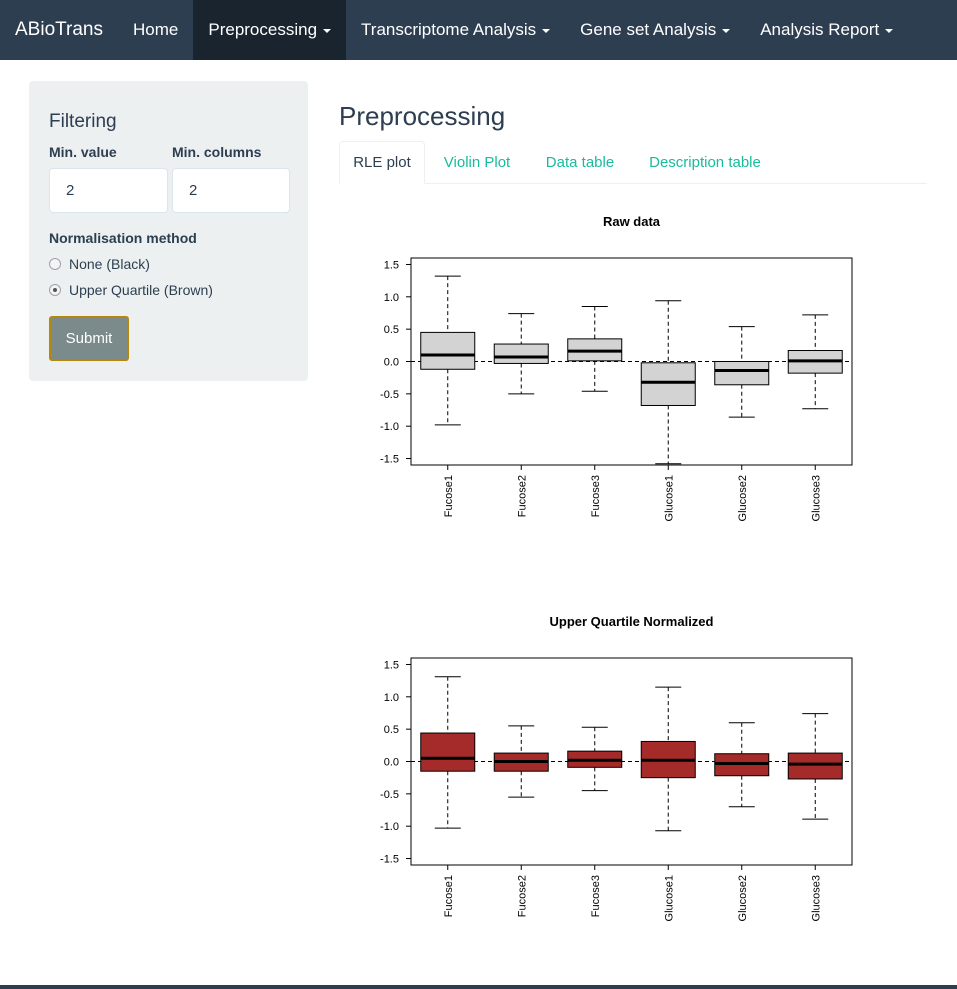 The height and width of the screenshot is (989, 957). What do you see at coordinates (820, 29) in the screenshot?
I see `nav-analysis-report-label: Analysis Report` at bounding box center [820, 29].